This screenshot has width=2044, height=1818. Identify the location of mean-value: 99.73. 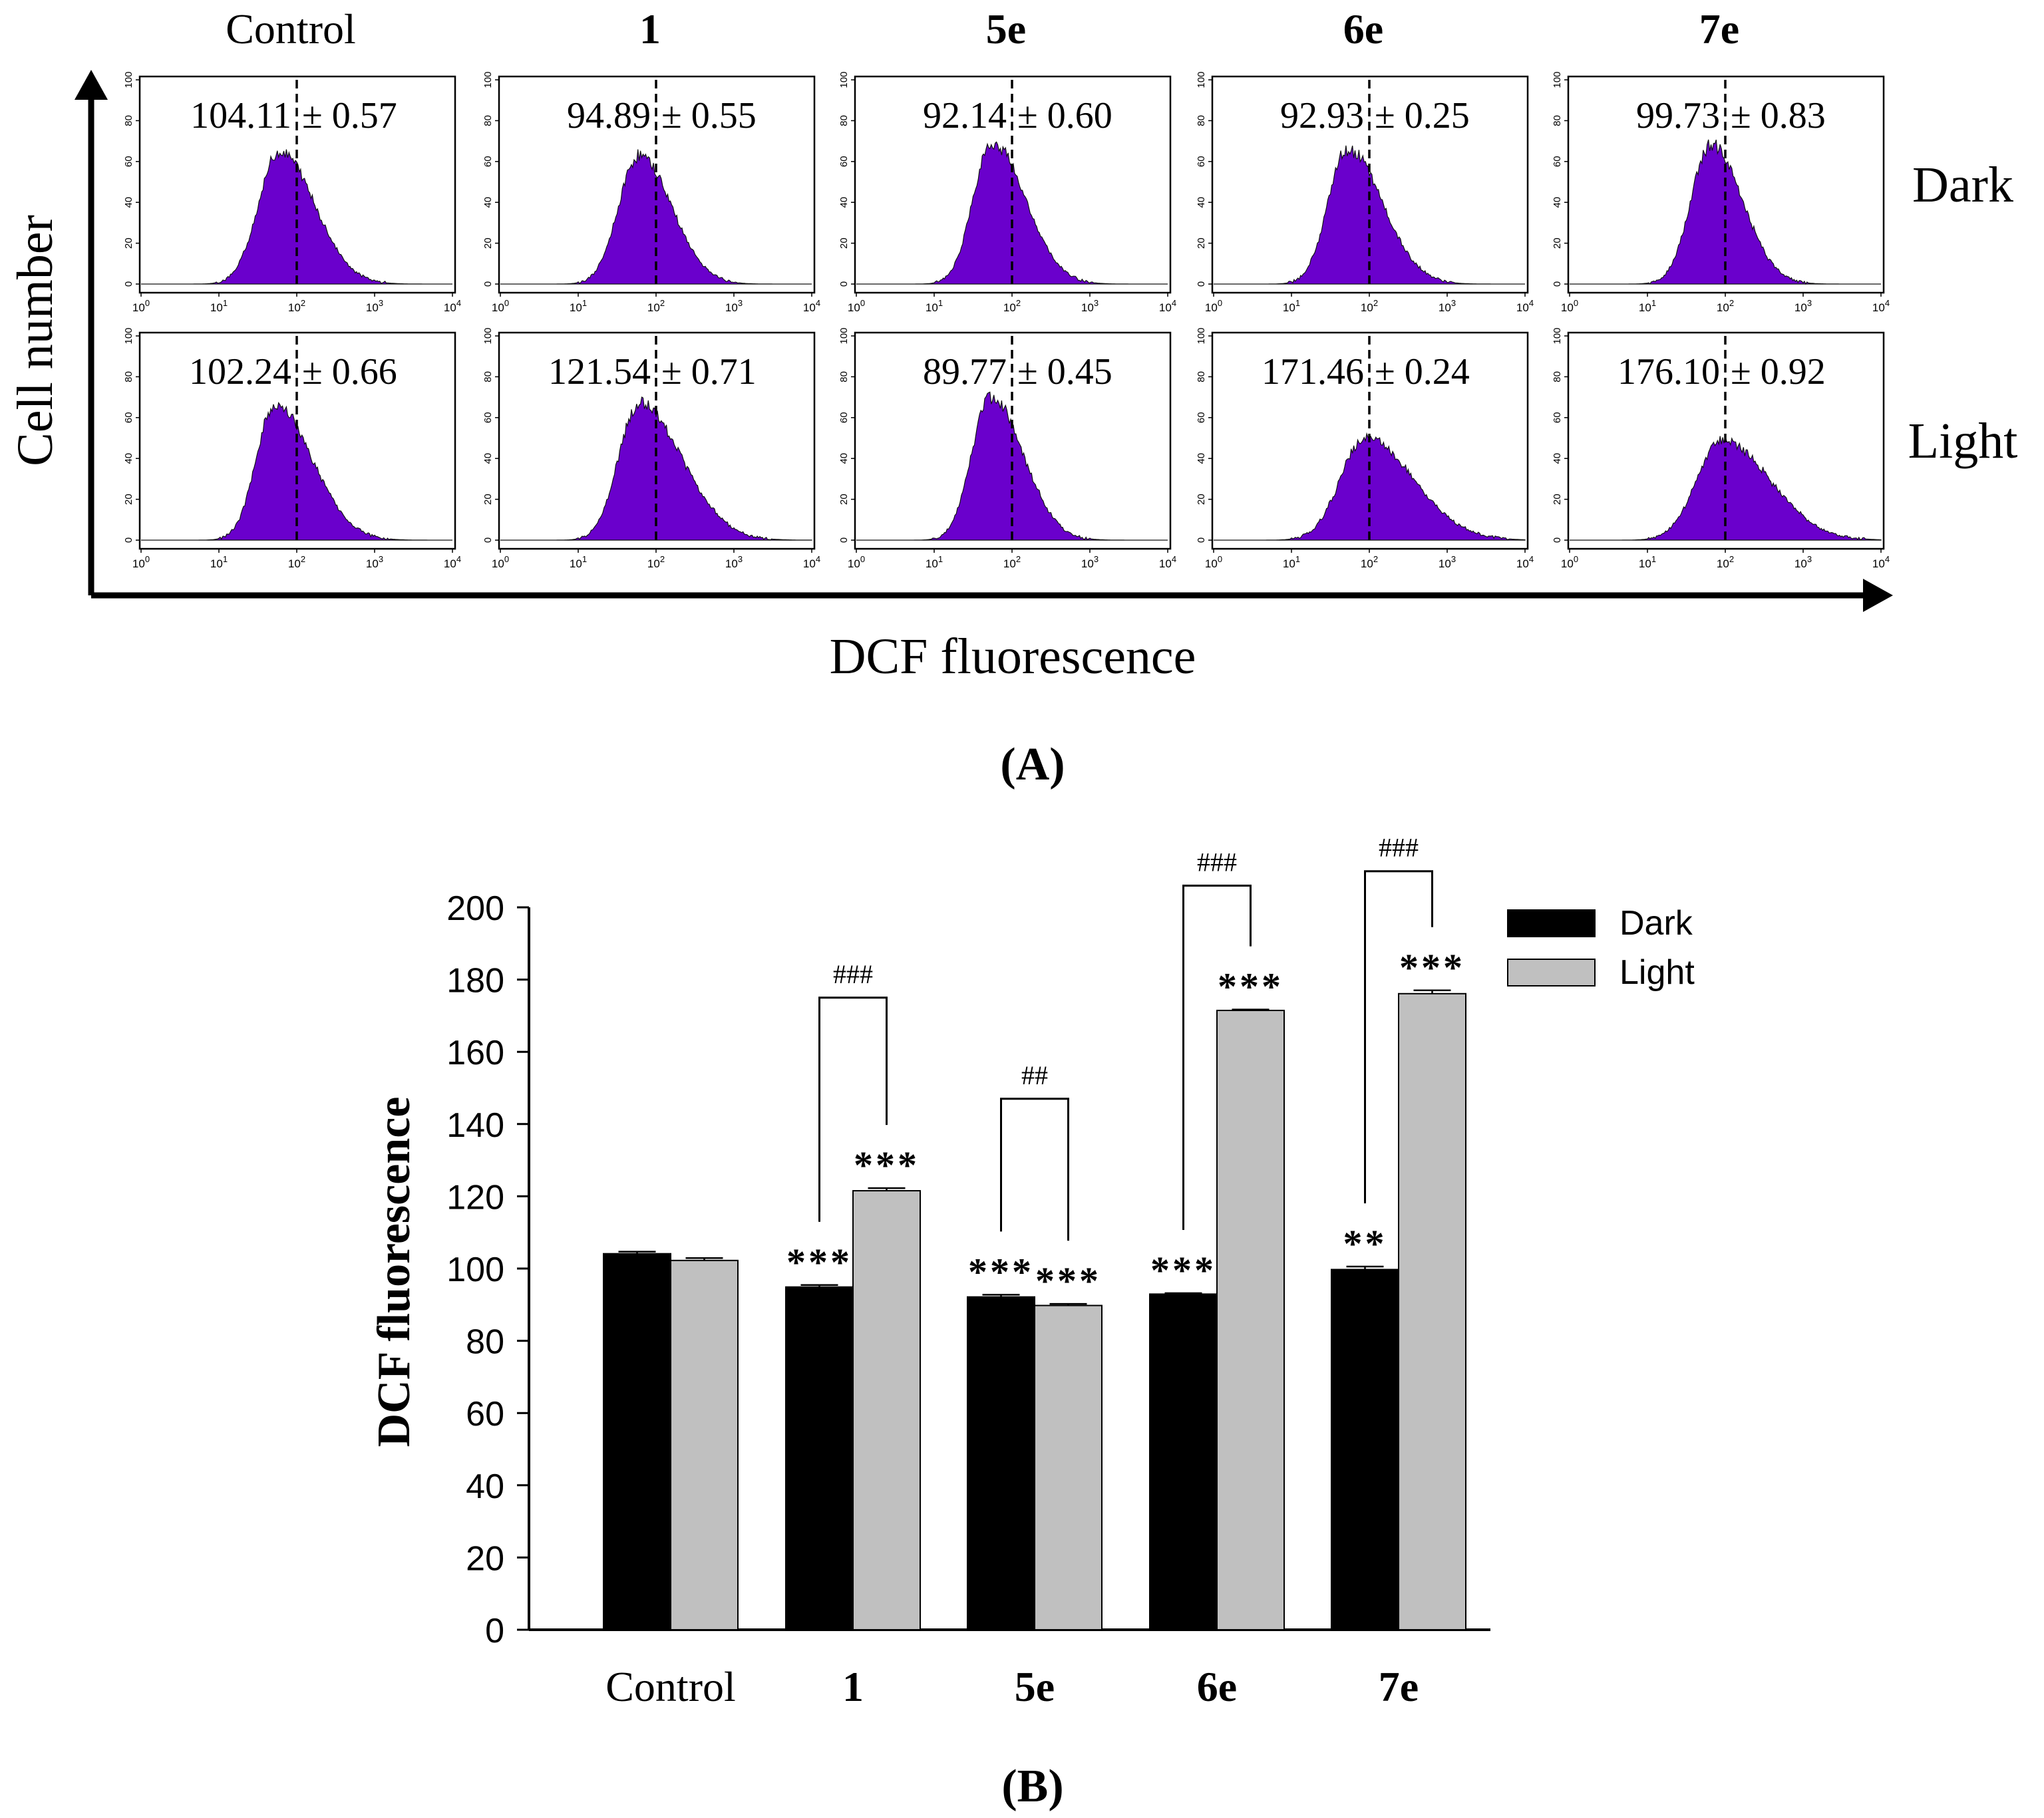
(1678, 115).